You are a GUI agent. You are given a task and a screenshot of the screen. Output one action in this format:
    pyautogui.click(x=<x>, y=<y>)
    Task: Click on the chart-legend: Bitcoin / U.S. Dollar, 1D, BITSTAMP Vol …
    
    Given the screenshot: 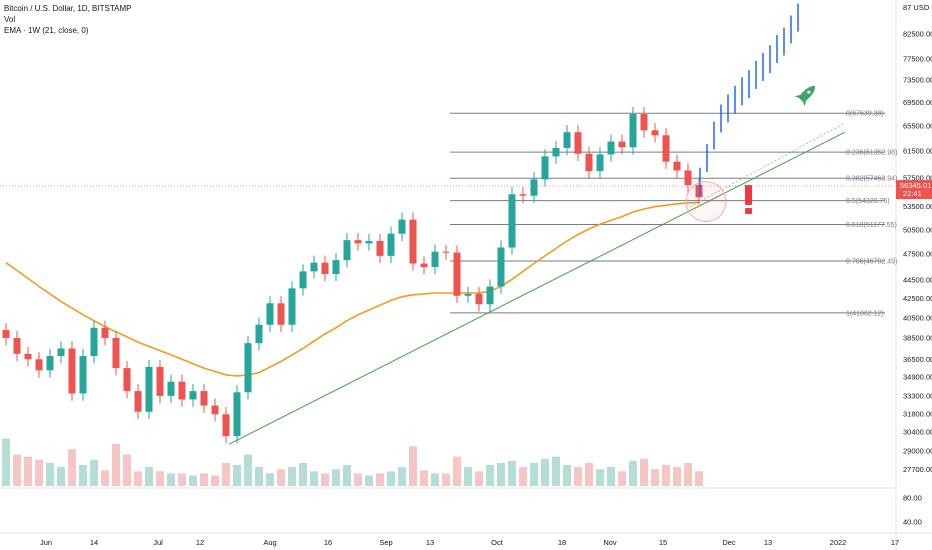 What is the action you would take?
    pyautogui.click(x=67, y=19)
    